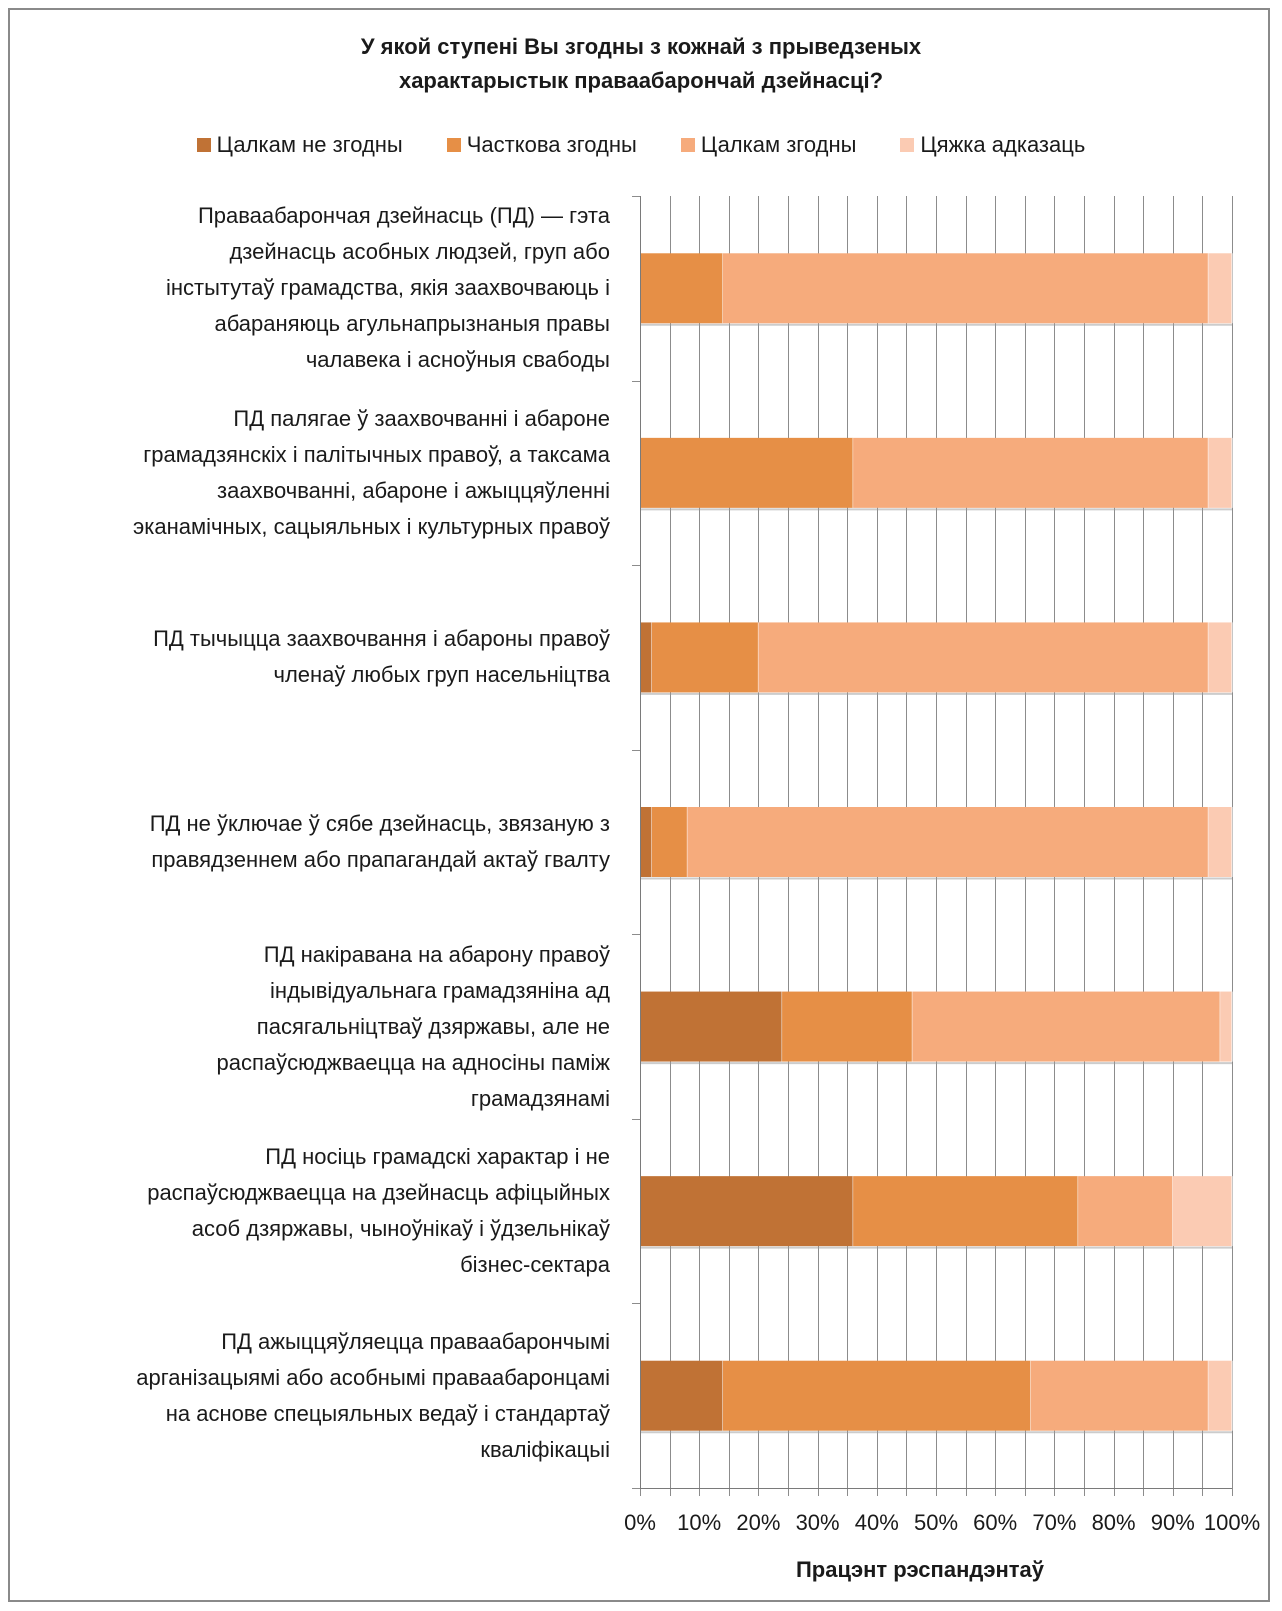  Describe the element at coordinates (378, 1193) in the screenshot. I see `category-label-line: распаўсюджваецца на дзейнасць афіцыйных` at that location.